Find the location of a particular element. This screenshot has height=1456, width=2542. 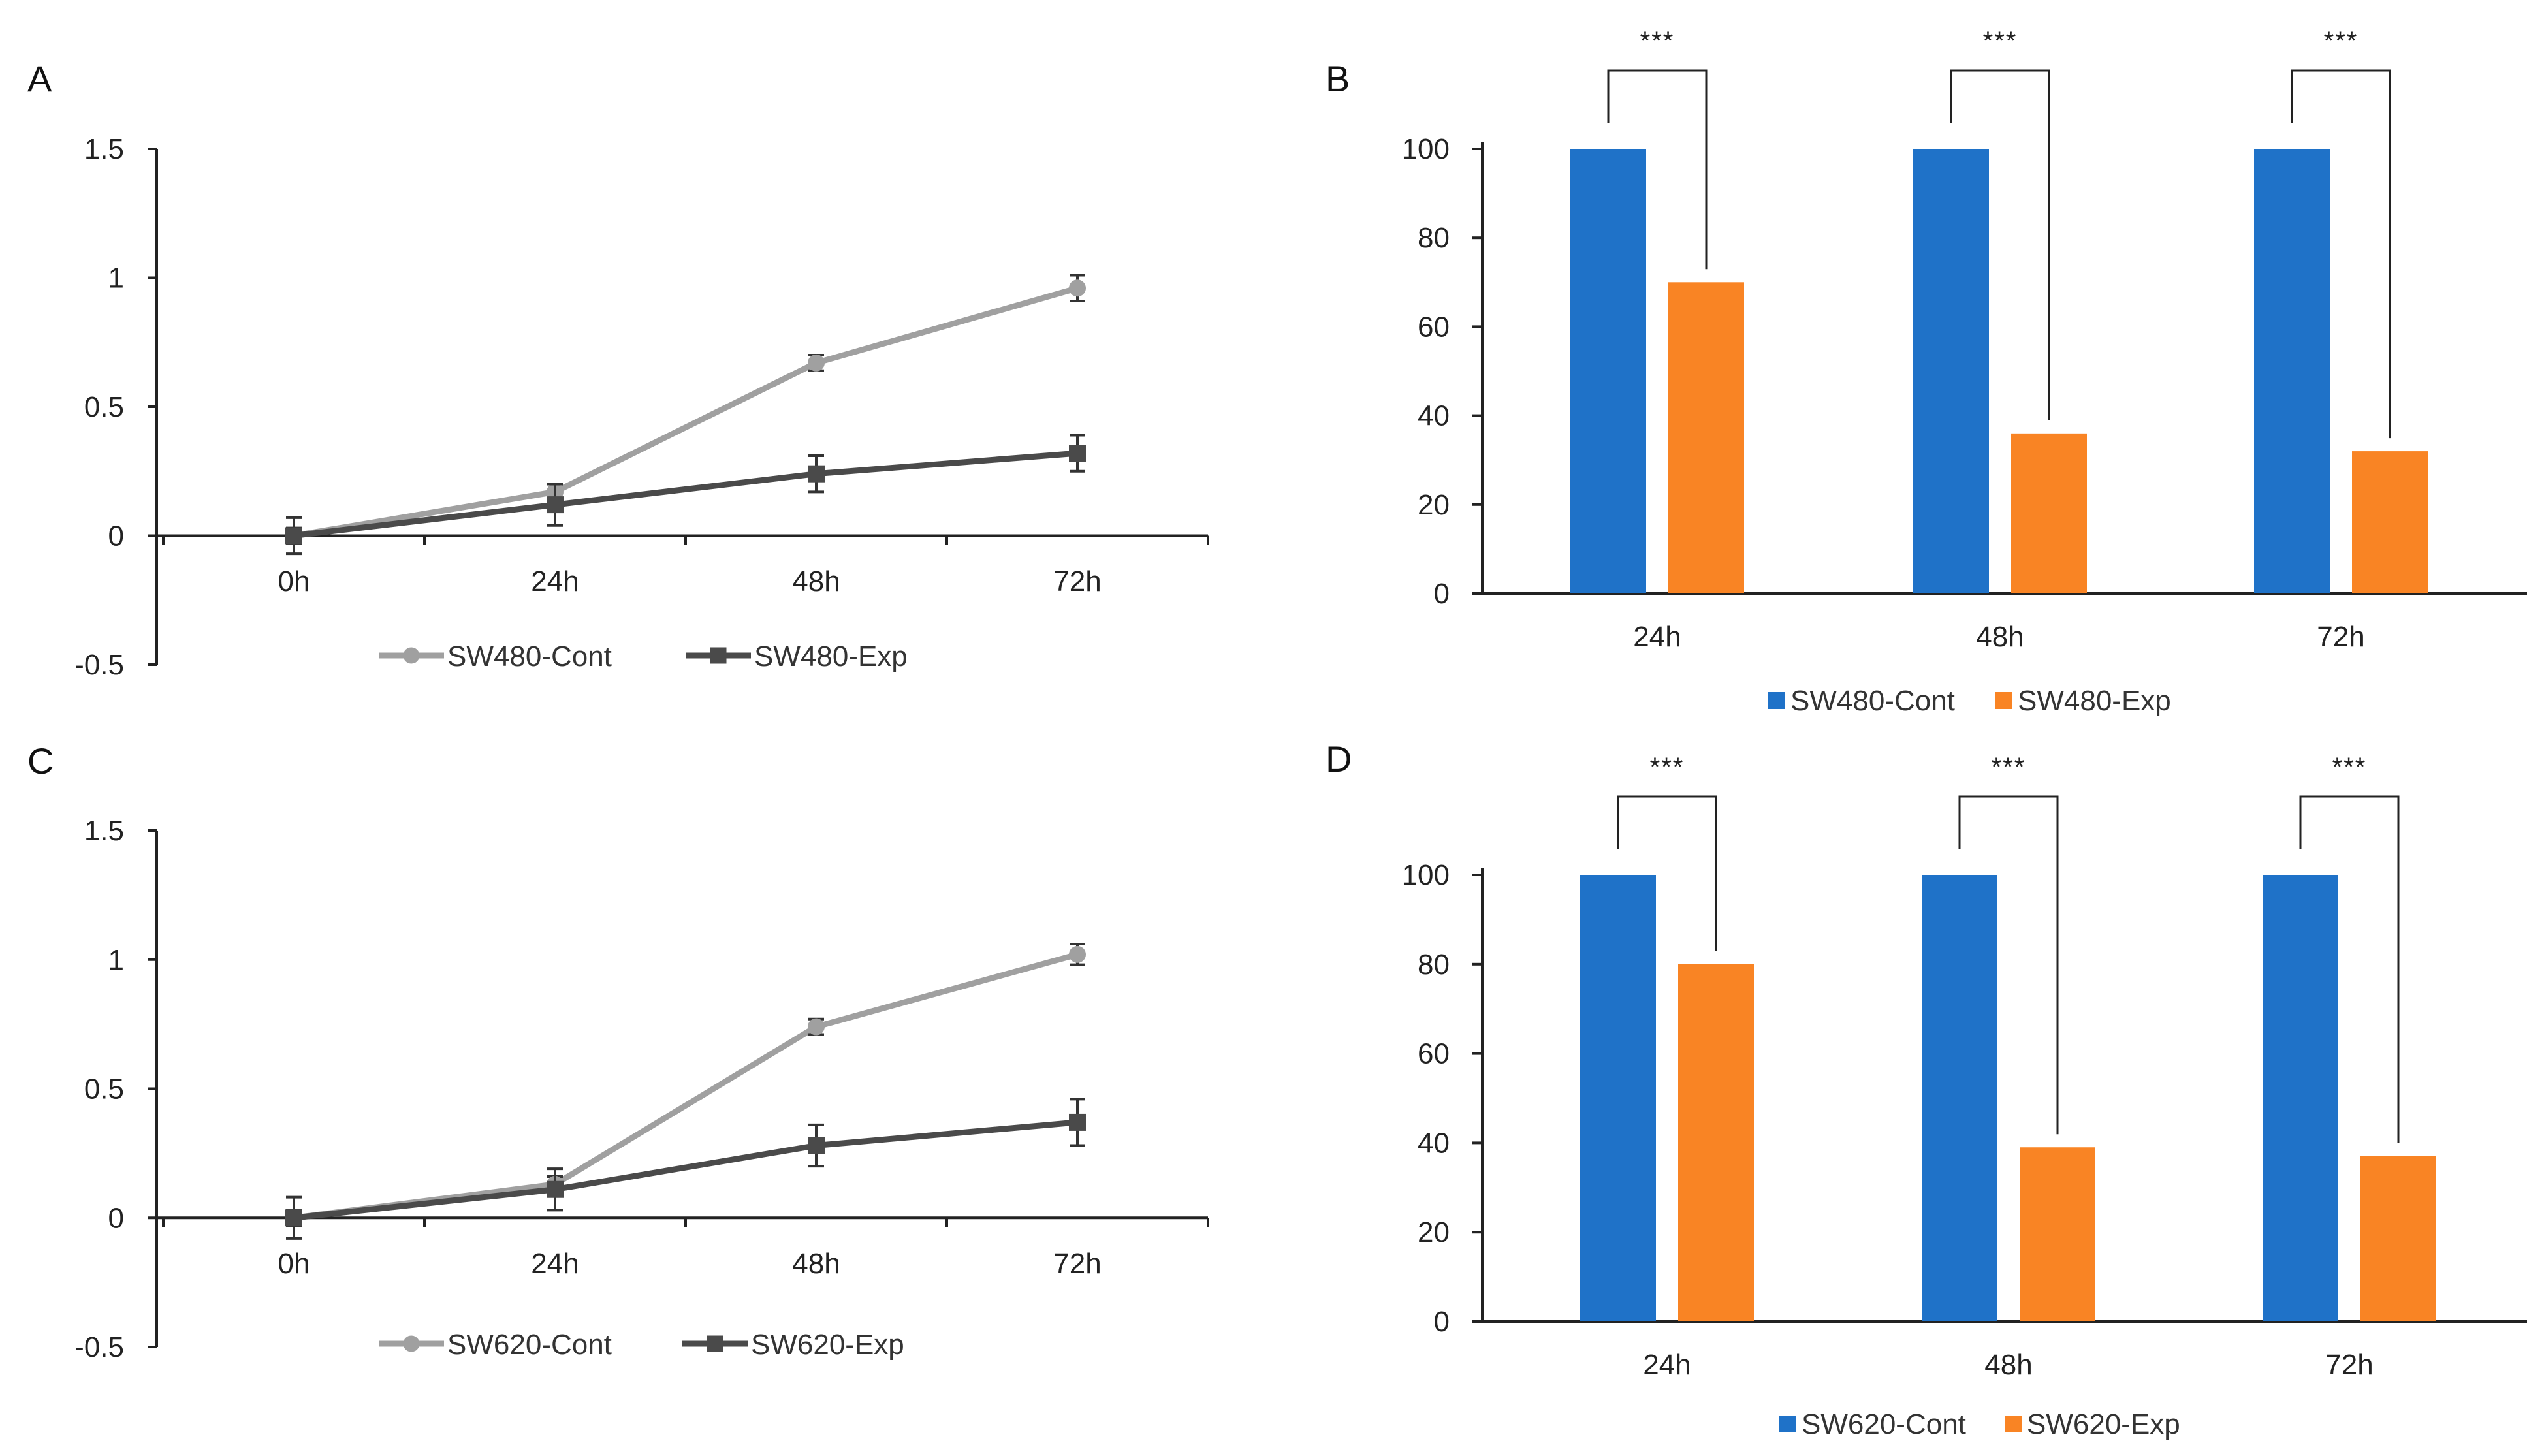

panel-letter: B is located at coordinates (1338, 79).